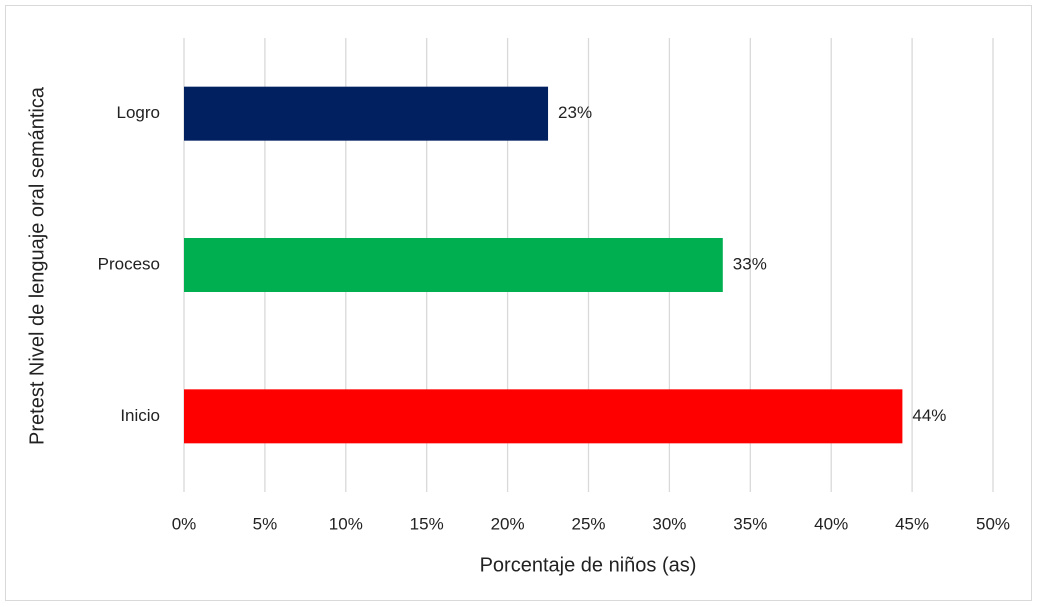  Describe the element at coordinates (427, 523) in the screenshot. I see `x-tick-label: 15%` at that location.